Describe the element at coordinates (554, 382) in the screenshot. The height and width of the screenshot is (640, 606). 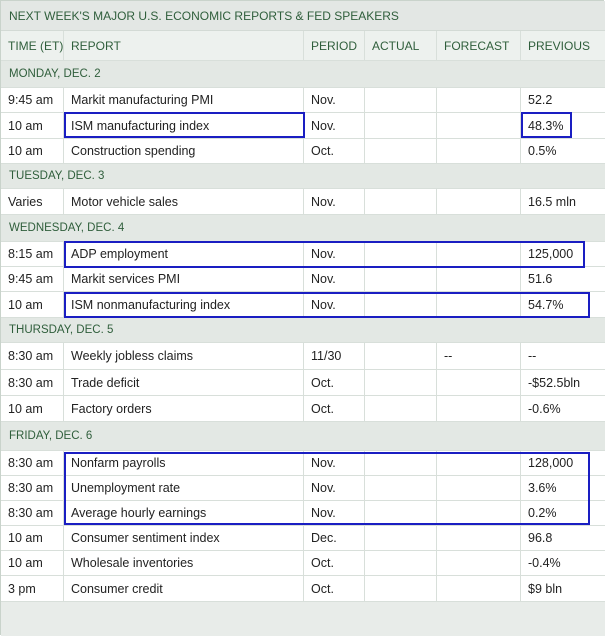
I see `cell-previous: -$52.5bln` at that location.